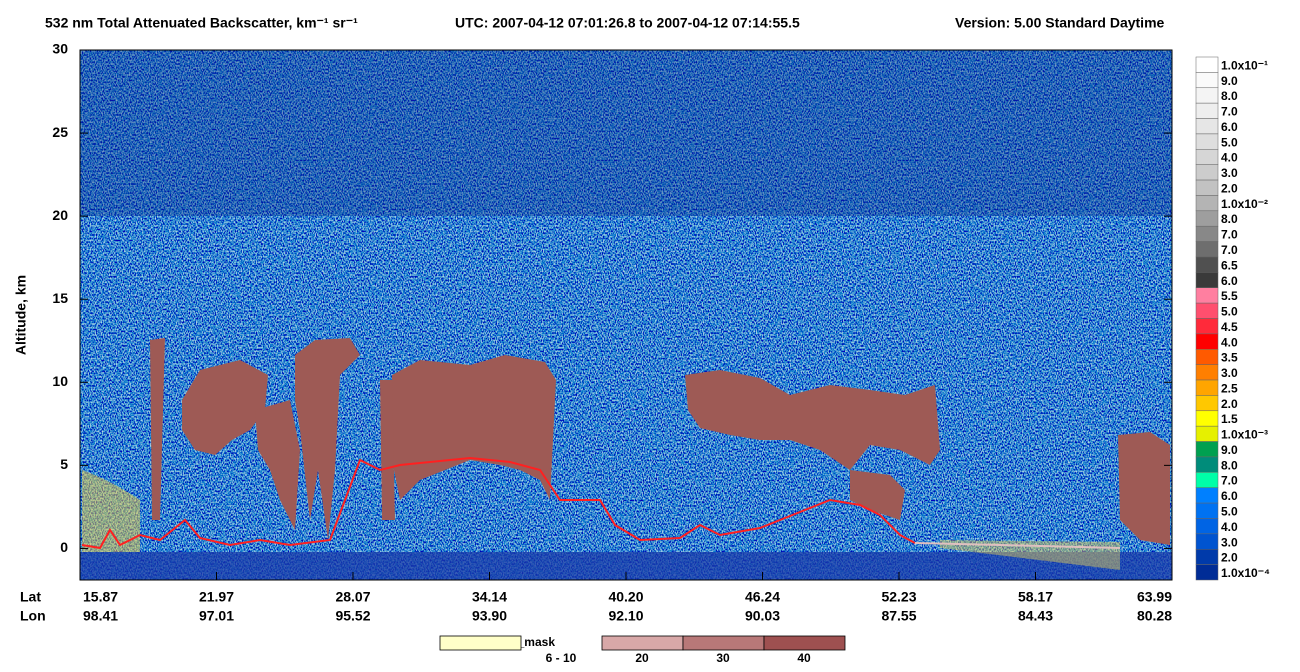  I want to click on x-tick-label: 52.23, so click(898, 597).